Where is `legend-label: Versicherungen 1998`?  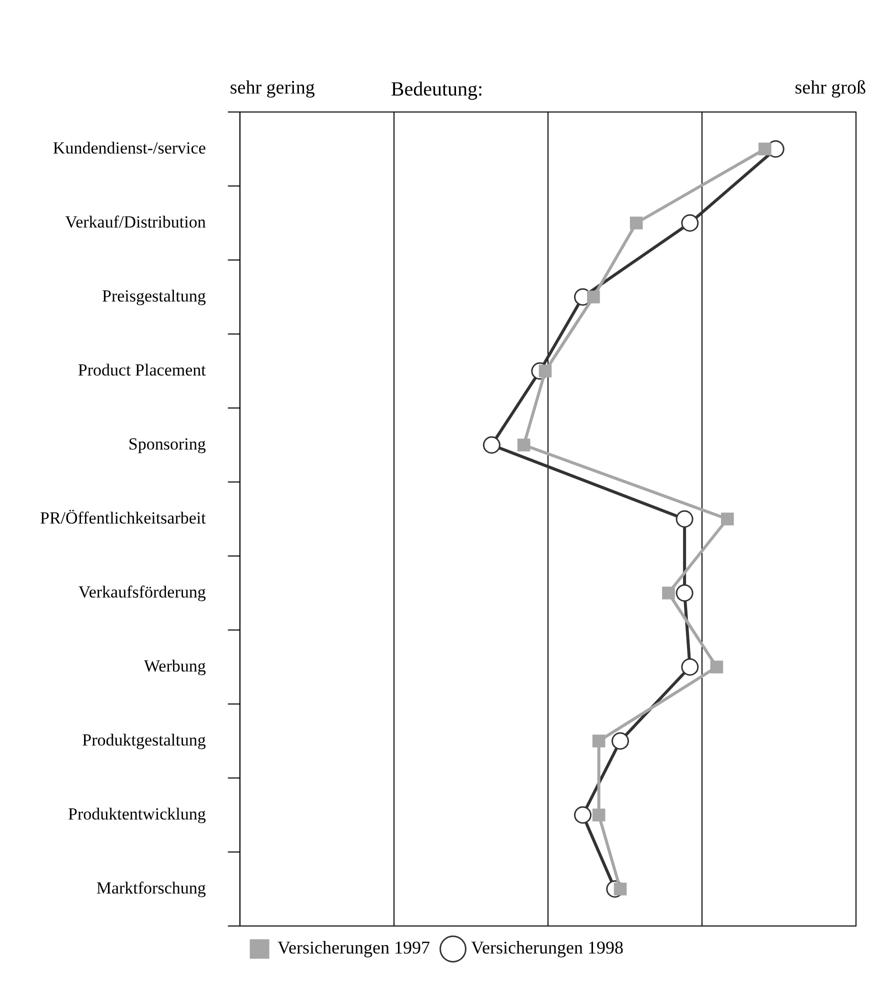 legend-label: Versicherungen 1998 is located at coordinates (547, 948).